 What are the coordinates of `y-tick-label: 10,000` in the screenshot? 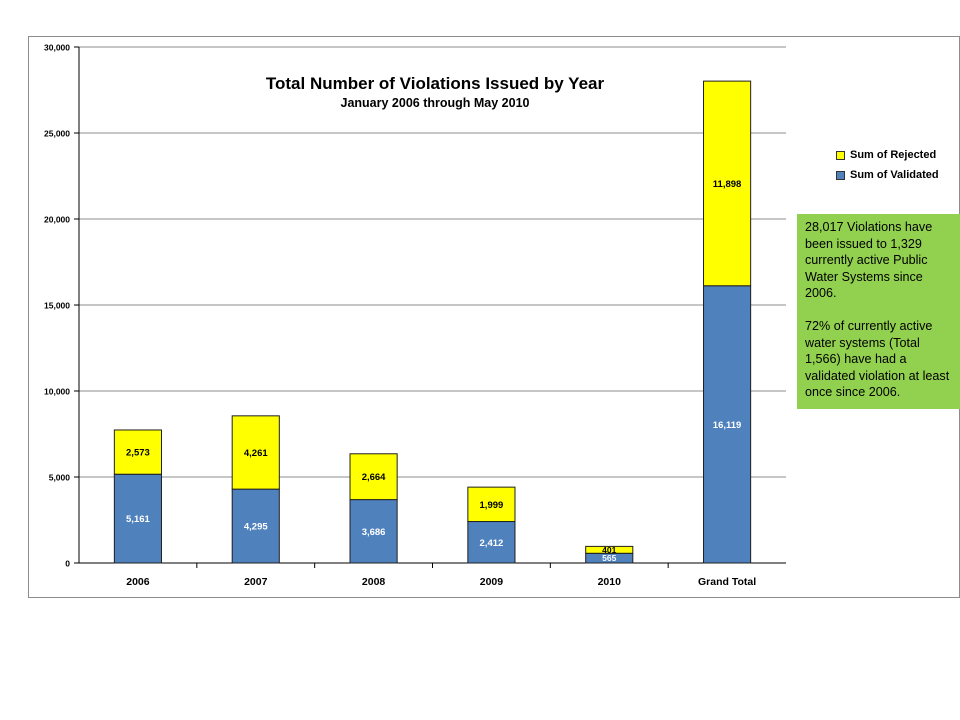 It's located at (57, 392).